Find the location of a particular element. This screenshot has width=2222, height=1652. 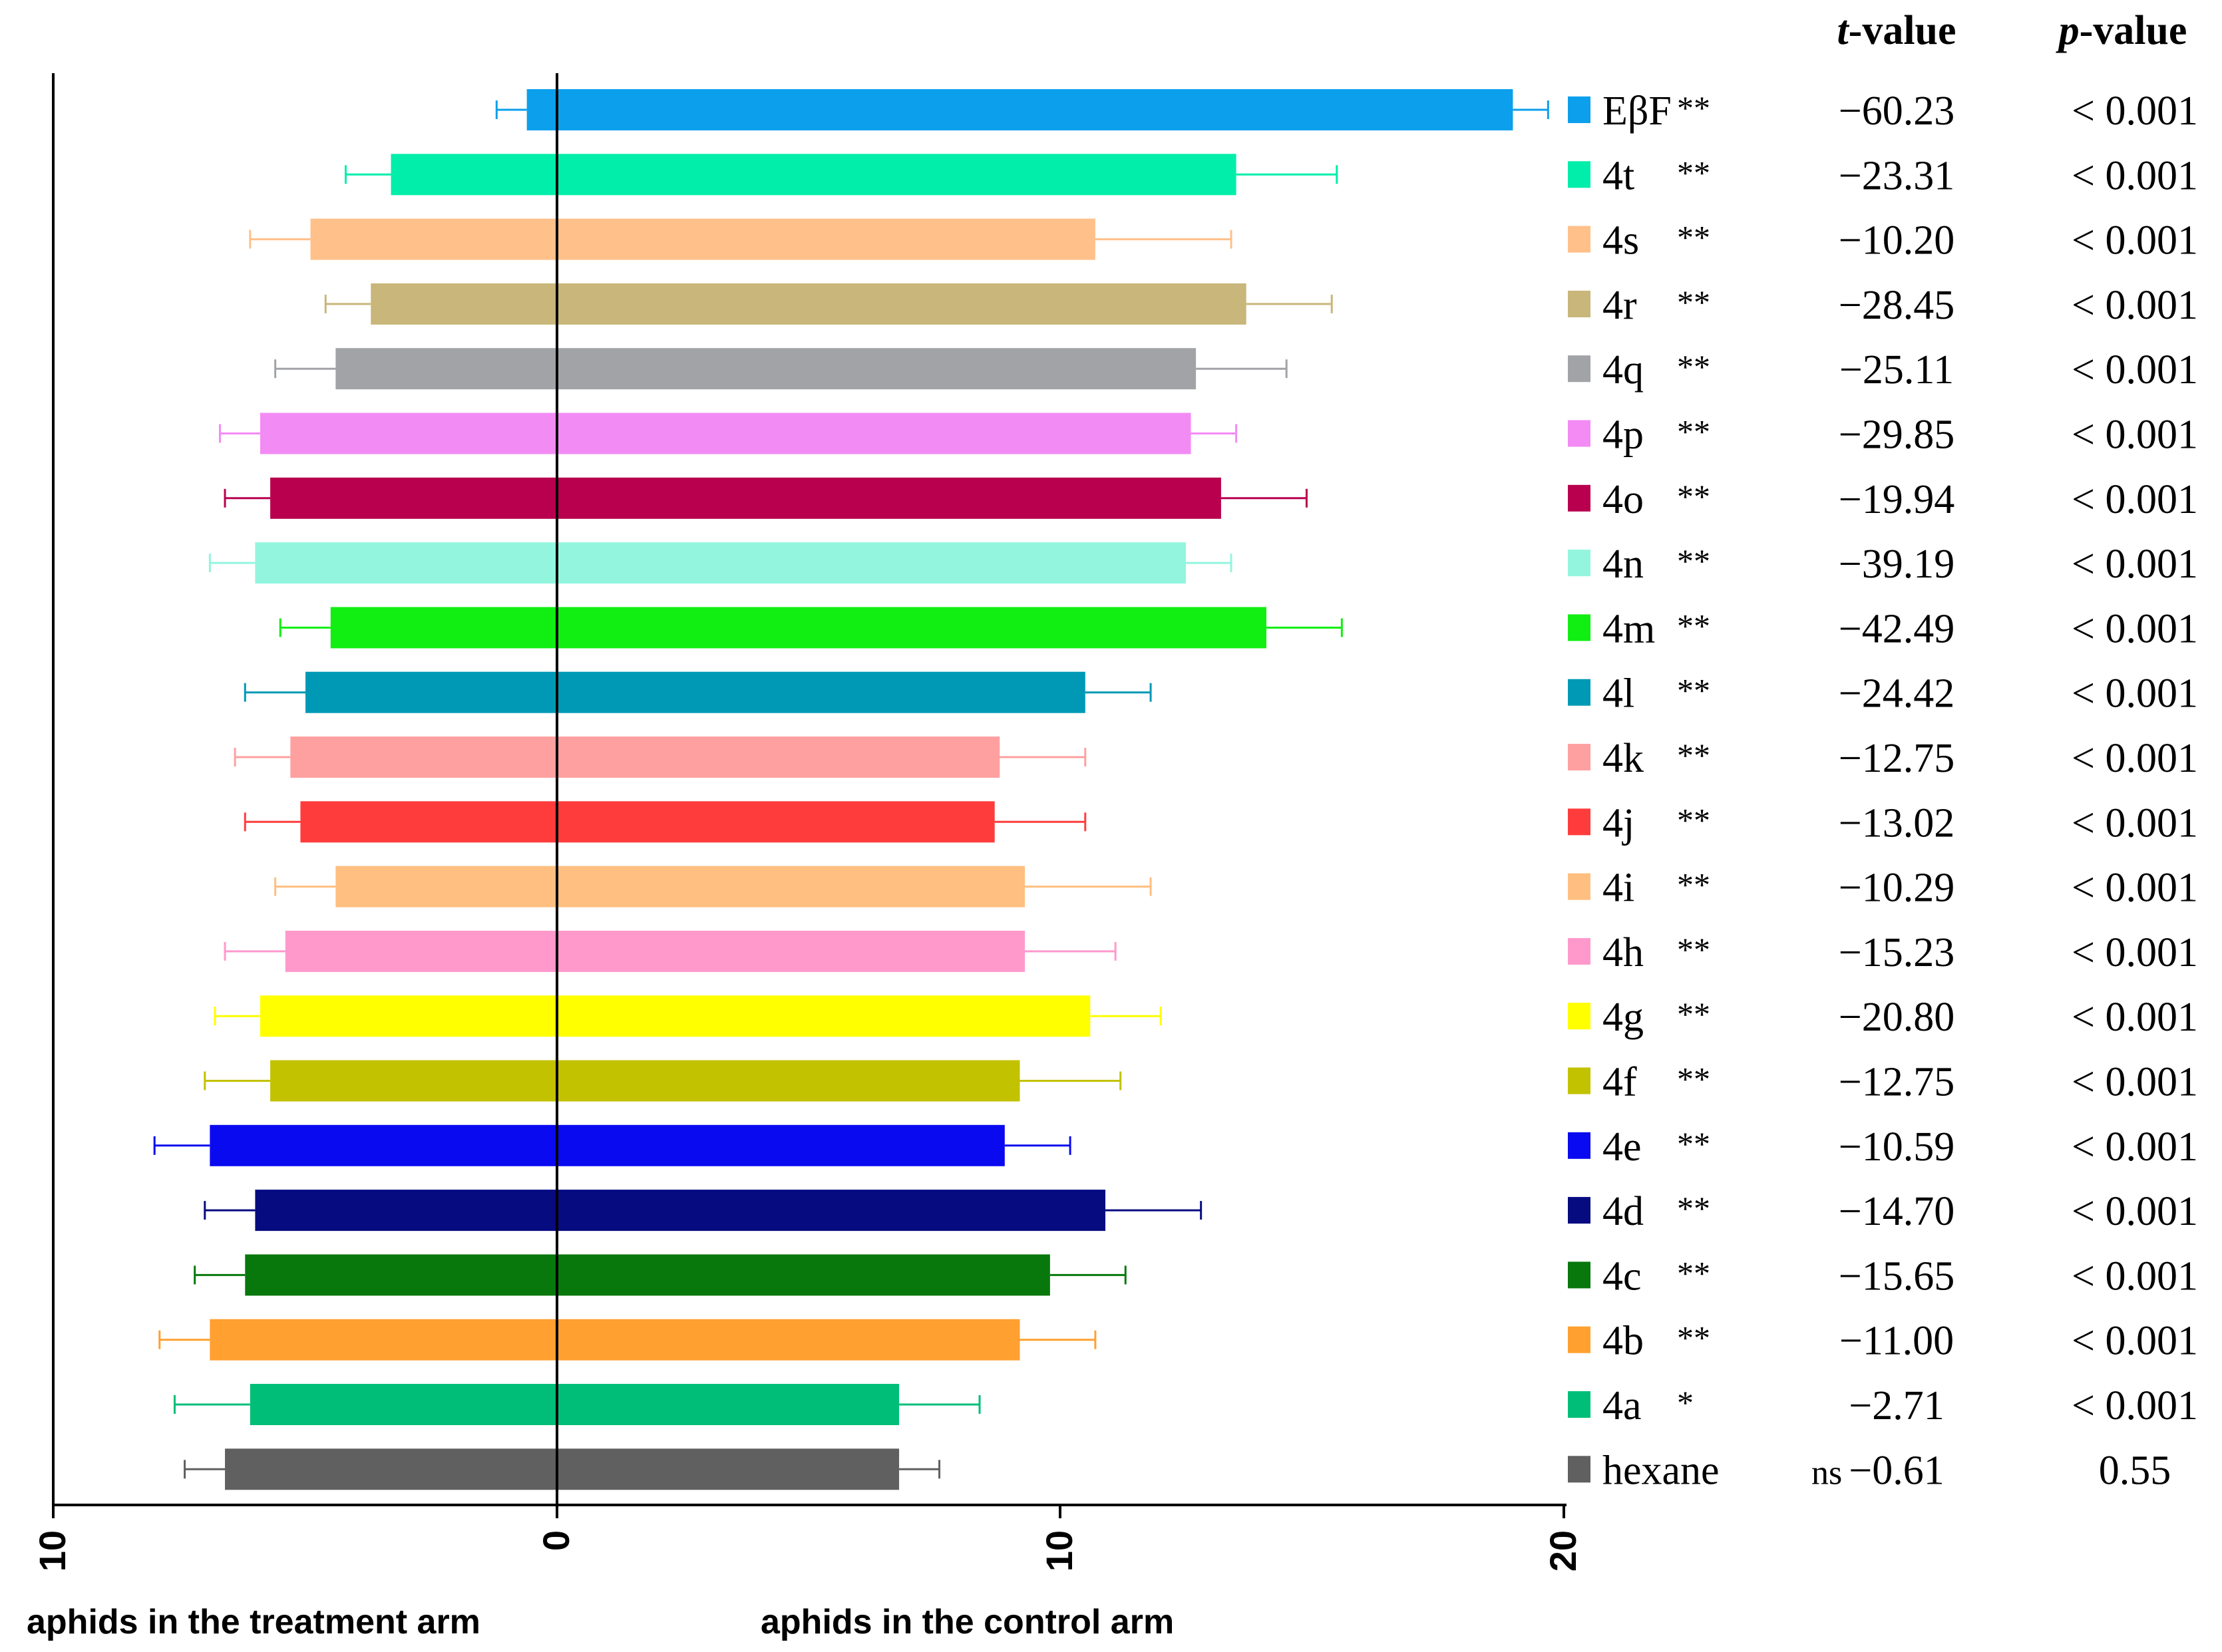

bar-group-4a is located at coordinates (577, 1404).